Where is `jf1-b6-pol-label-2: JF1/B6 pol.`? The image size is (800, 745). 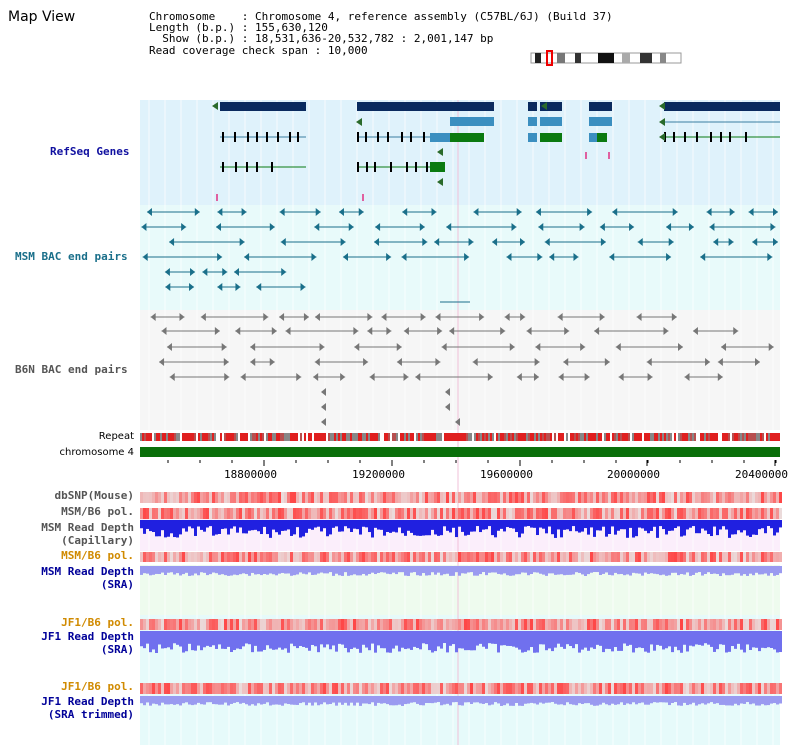
jf1-b6-pol-label-2: JF1/B6 pol. is located at coordinates (97, 686).